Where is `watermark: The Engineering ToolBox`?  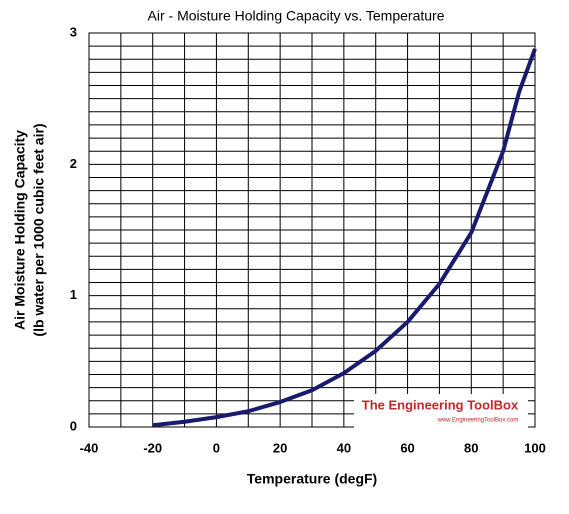 watermark: The Engineering ToolBox is located at coordinates (440, 404).